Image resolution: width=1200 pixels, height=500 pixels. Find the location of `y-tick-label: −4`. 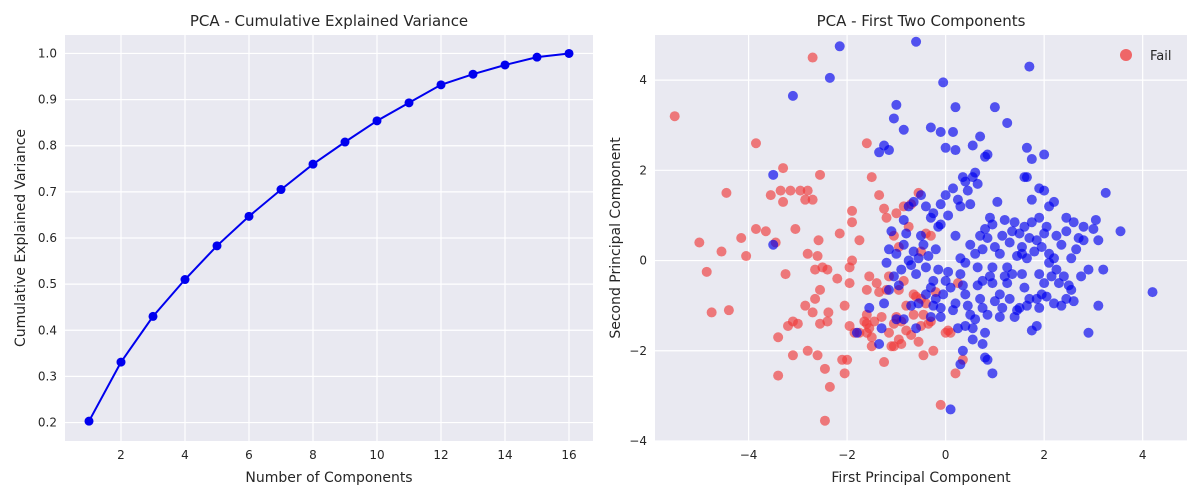

y-tick-label: −4 is located at coordinates (638, 441).